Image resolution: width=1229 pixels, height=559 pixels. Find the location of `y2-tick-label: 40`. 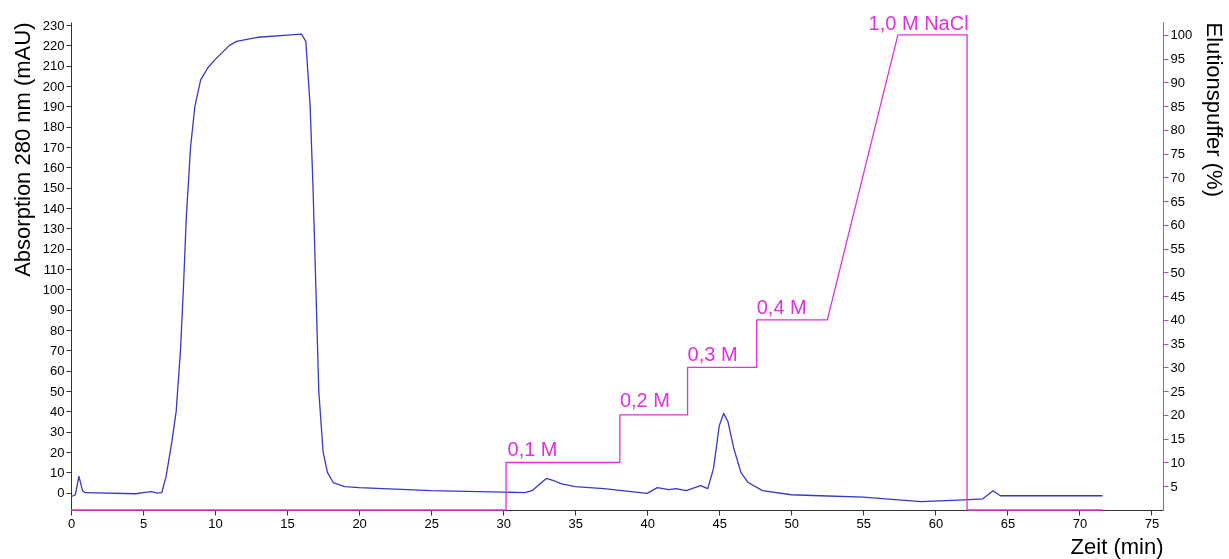

y2-tick-label: 40 is located at coordinates (1177, 320).